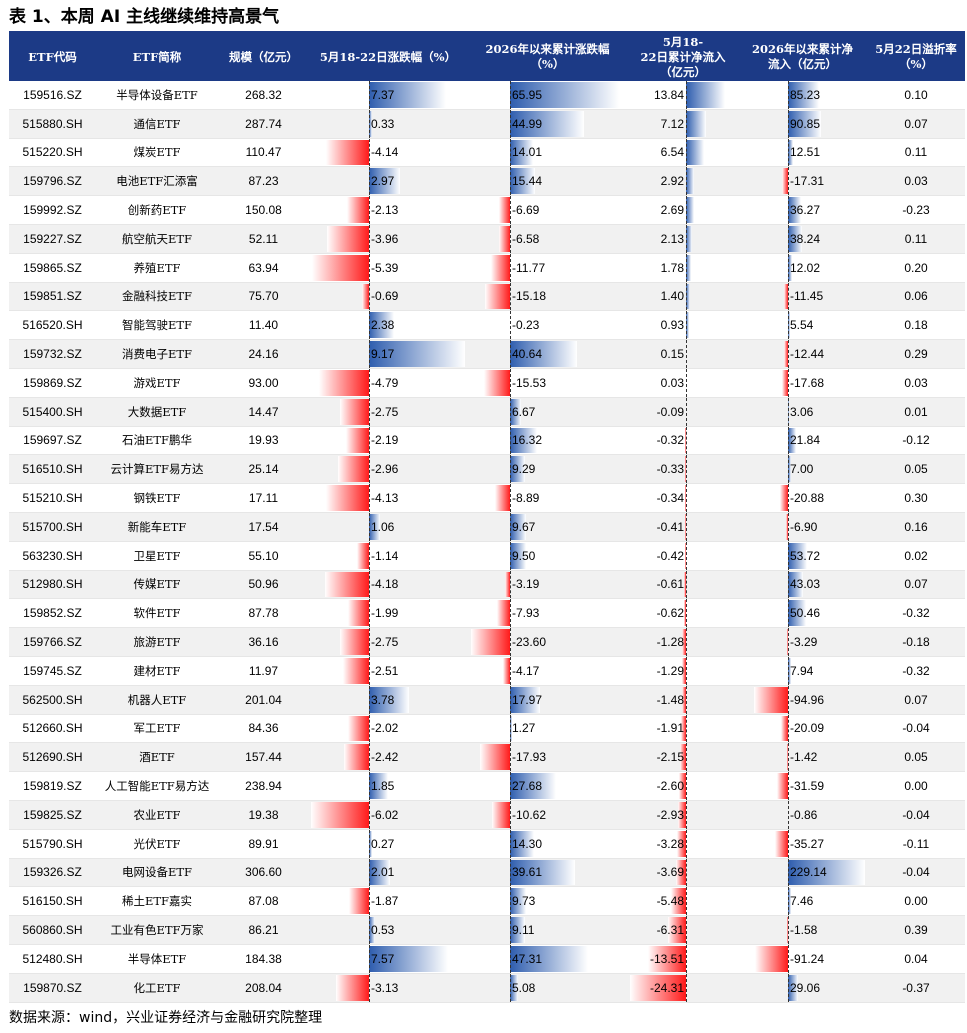 This screenshot has height=1033, width=967. I want to click on weekly-change-value: -3.96, so click(385, 238).